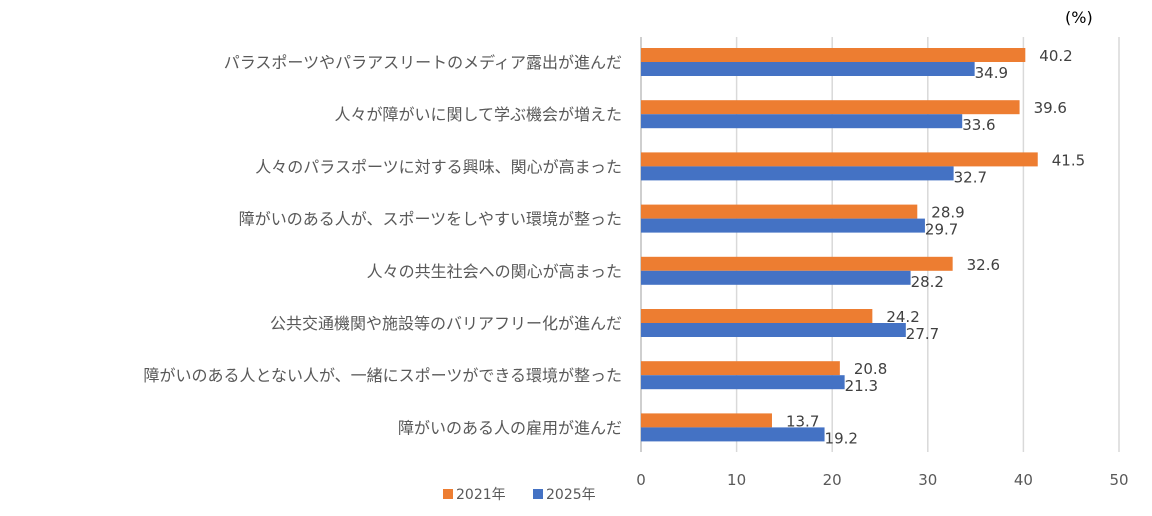  I want to click on data-label: 32.6, so click(983, 265).